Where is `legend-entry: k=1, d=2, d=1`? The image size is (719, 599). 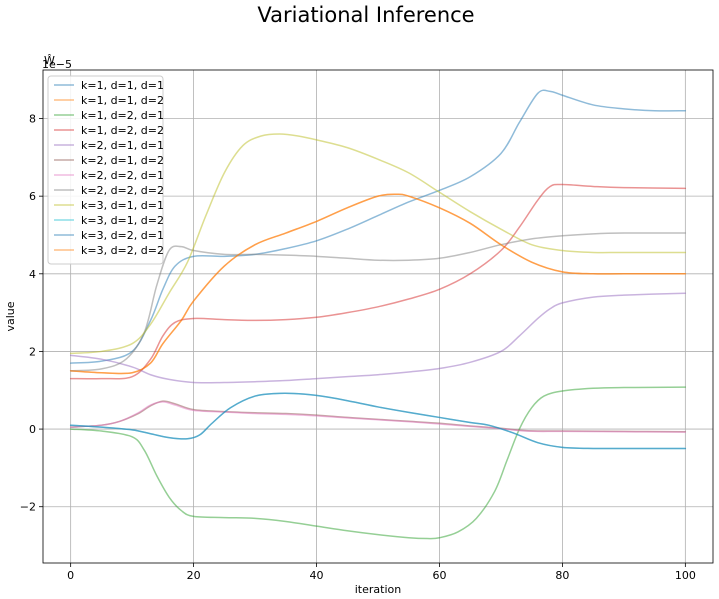
legend-entry: k=1, d=2, d=1 is located at coordinates (122, 115).